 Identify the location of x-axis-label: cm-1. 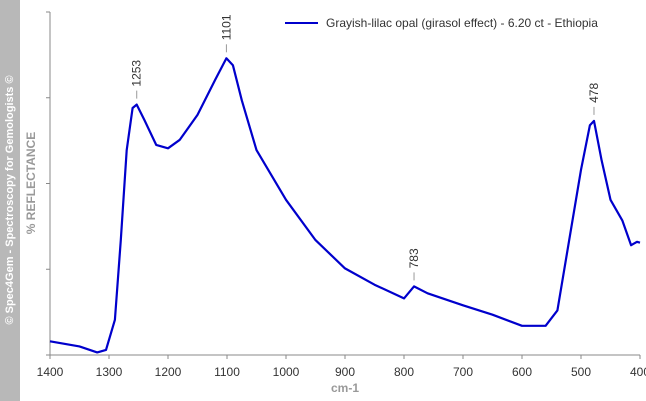
(345, 388).